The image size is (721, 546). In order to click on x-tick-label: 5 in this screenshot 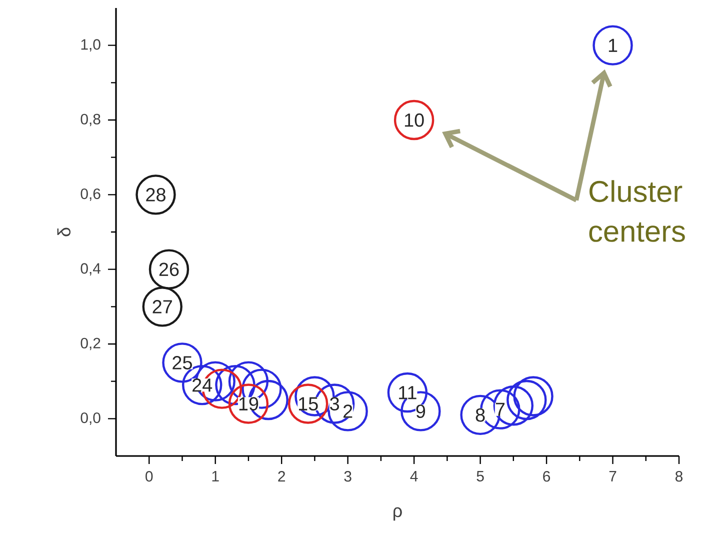, I will do `click(480, 476)`.